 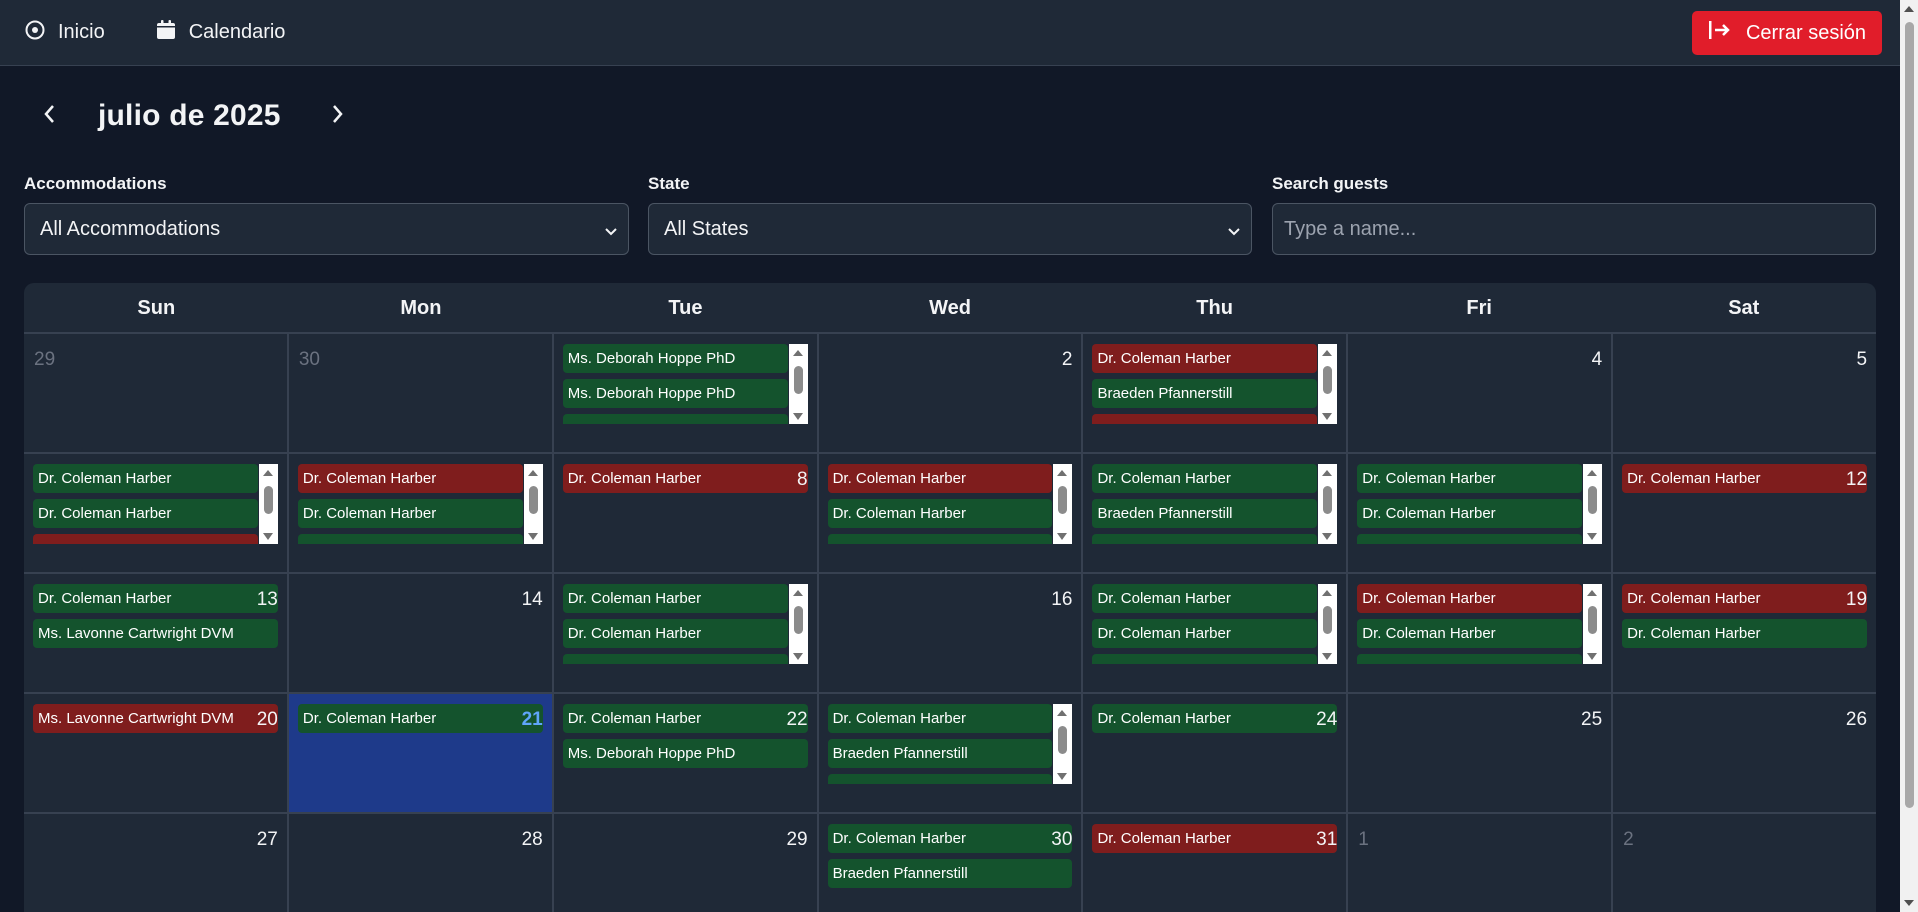 I want to click on calendar-day-cell: 28, so click(x=421, y=863).